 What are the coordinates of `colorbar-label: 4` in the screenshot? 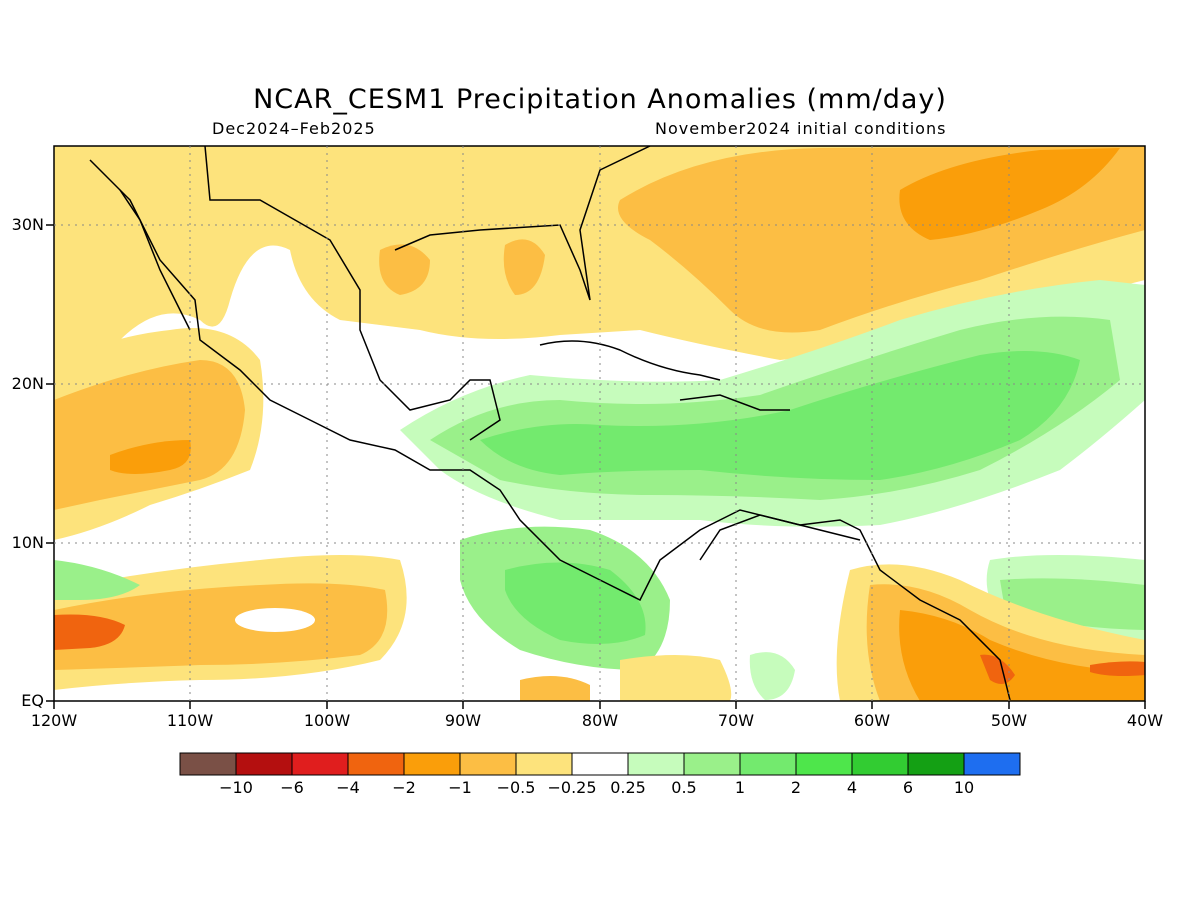 It's located at (852, 787).